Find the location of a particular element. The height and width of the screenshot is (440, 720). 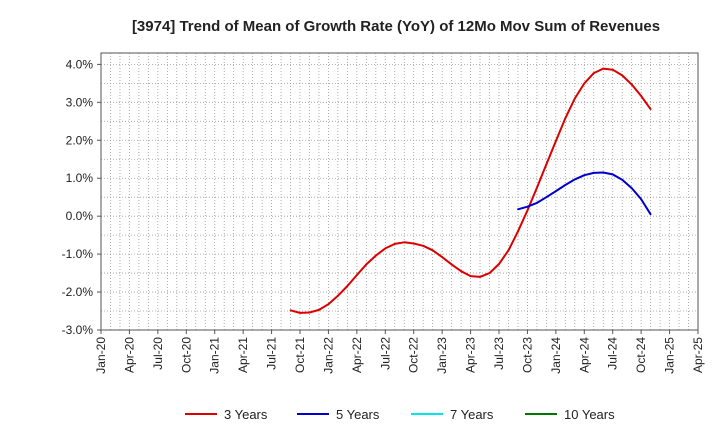

x-tick-label: Jan-21 is located at coordinates (215, 355).